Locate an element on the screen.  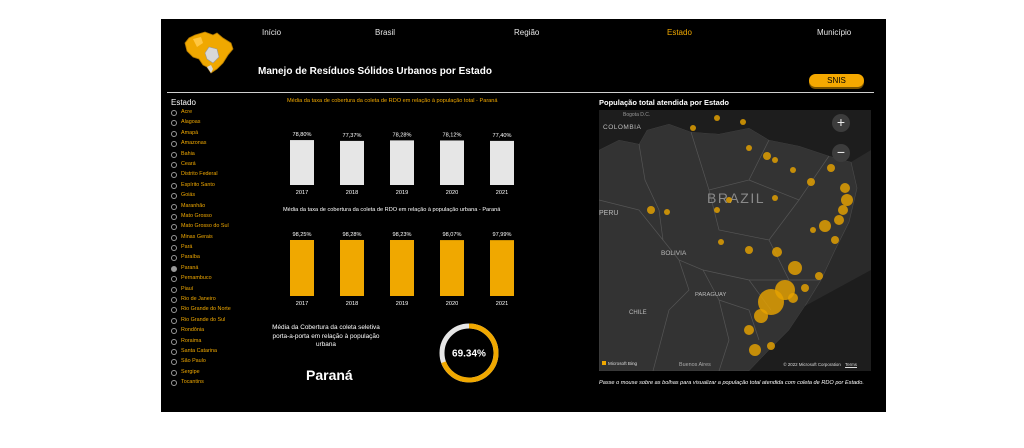
header-divider is located at coordinates (520, 92).